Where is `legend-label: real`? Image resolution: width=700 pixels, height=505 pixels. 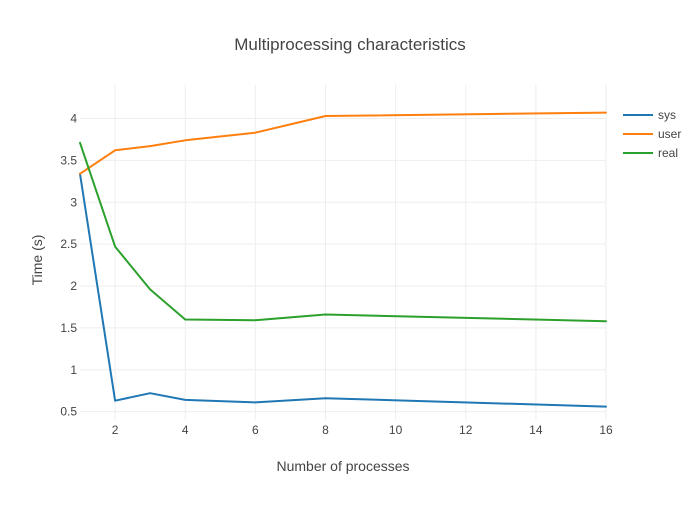 legend-label: real is located at coordinates (668, 153).